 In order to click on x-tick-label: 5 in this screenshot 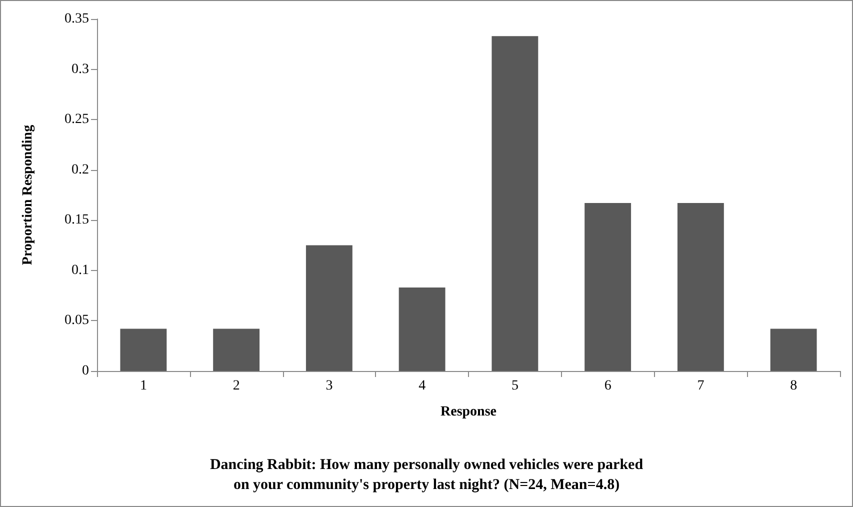, I will do `click(514, 386)`.